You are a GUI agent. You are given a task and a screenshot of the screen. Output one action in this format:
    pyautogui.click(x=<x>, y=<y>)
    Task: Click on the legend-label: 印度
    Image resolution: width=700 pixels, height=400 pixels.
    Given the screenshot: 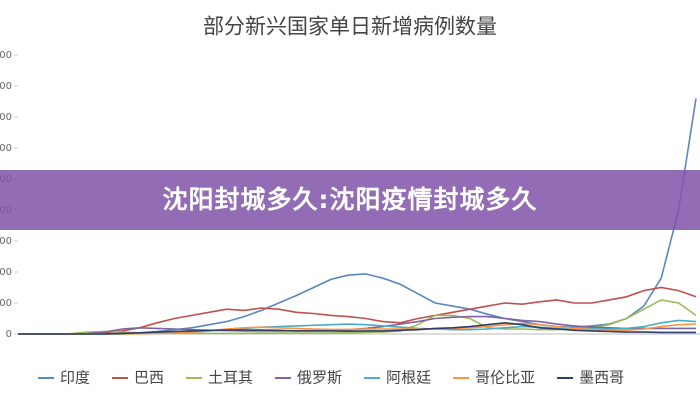 What is the action you would take?
    pyautogui.click(x=75, y=378)
    